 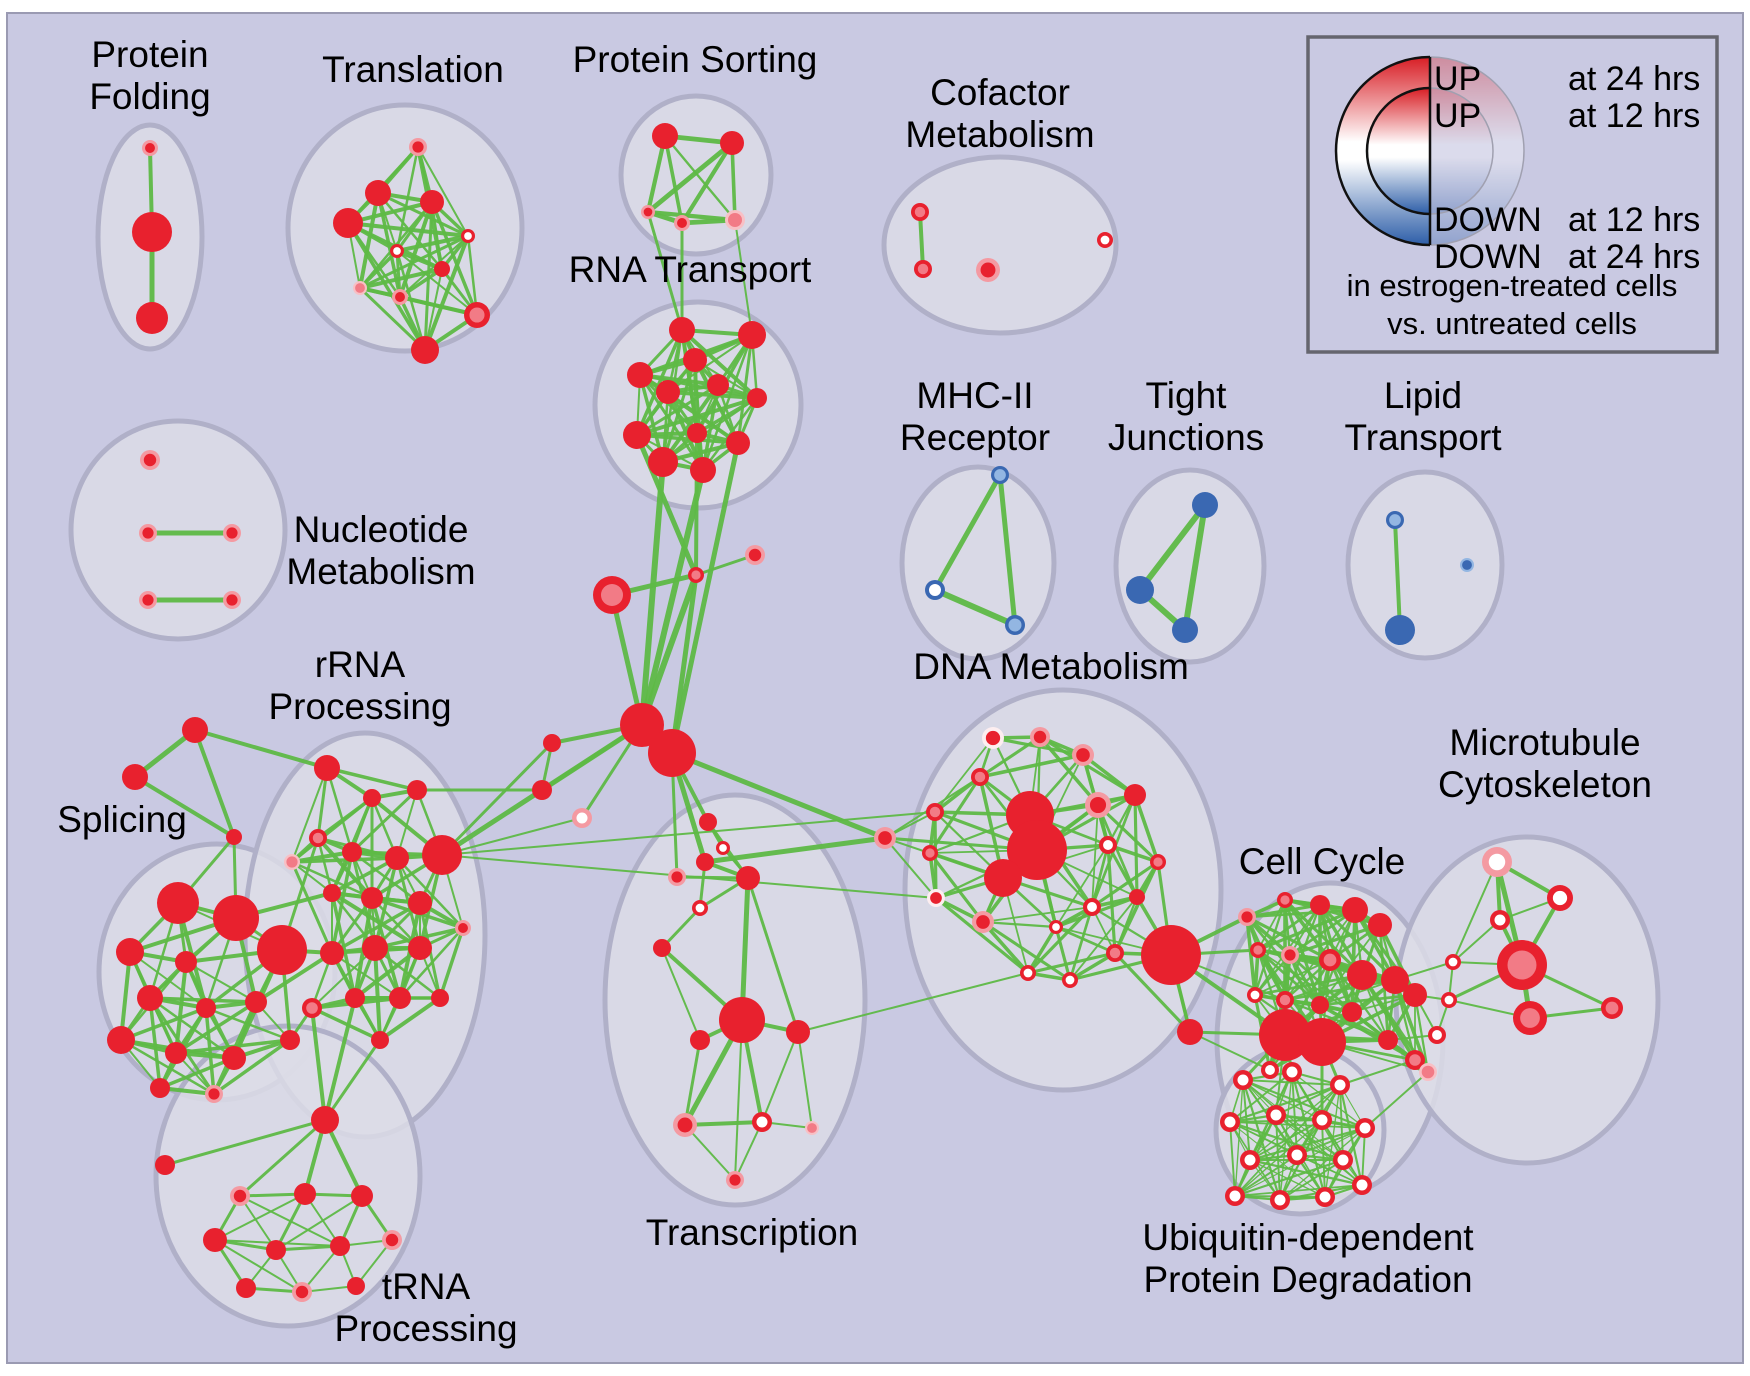 I want to click on edge-cofactor, so click(x=921, y=240).